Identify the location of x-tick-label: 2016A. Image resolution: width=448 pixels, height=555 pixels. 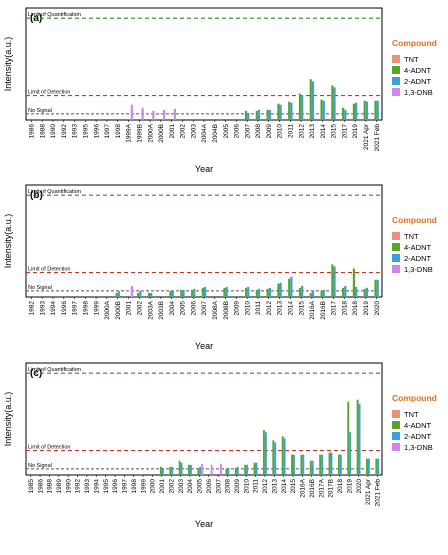
(312, 309).